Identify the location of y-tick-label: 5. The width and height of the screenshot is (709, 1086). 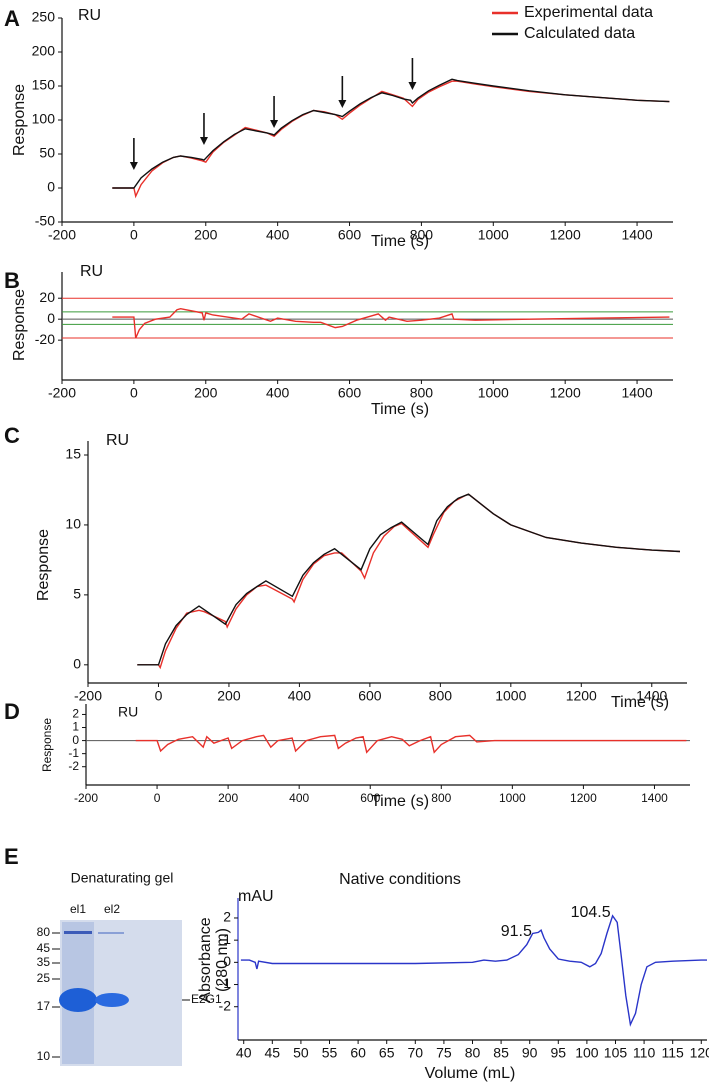
(77, 594).